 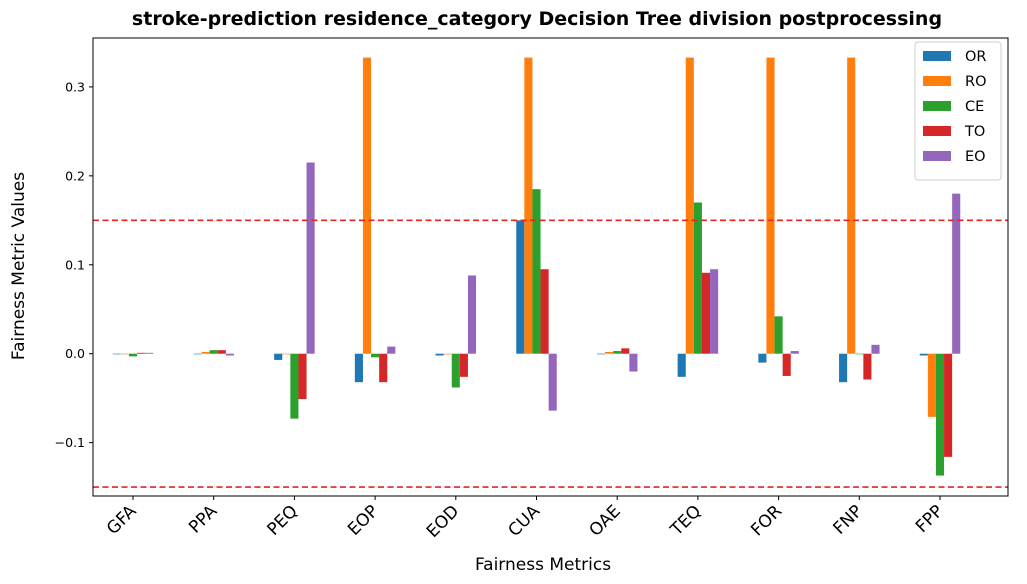 What do you see at coordinates (930, 519) in the screenshot?
I see `x-tick-label: FPP` at bounding box center [930, 519].